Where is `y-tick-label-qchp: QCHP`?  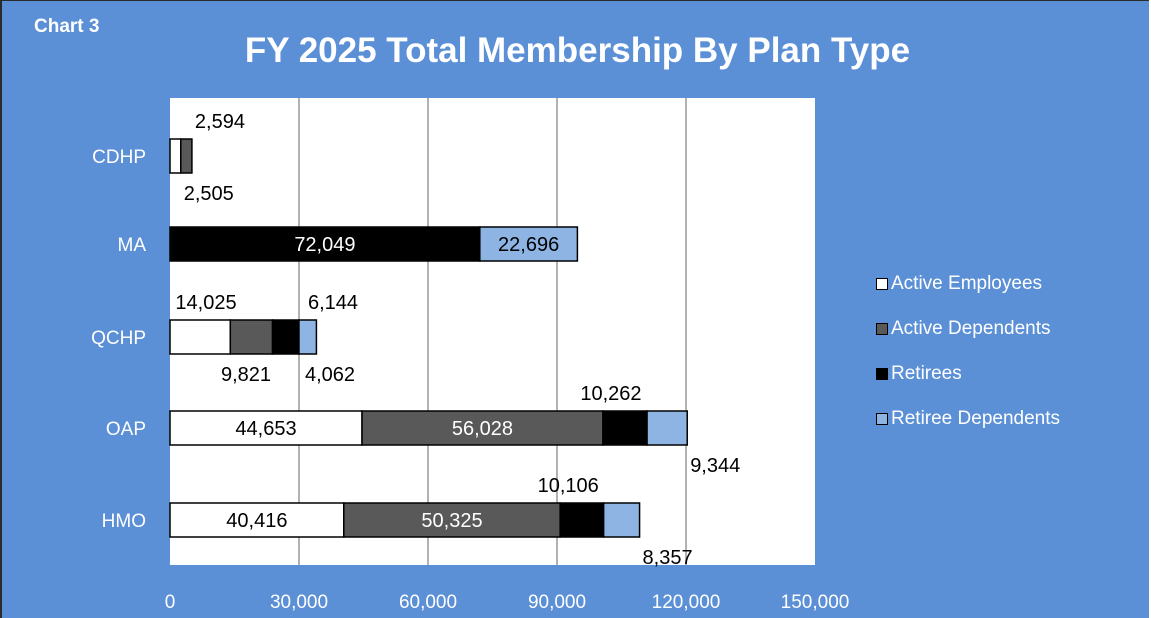 y-tick-label-qchp: QCHP is located at coordinates (118, 338).